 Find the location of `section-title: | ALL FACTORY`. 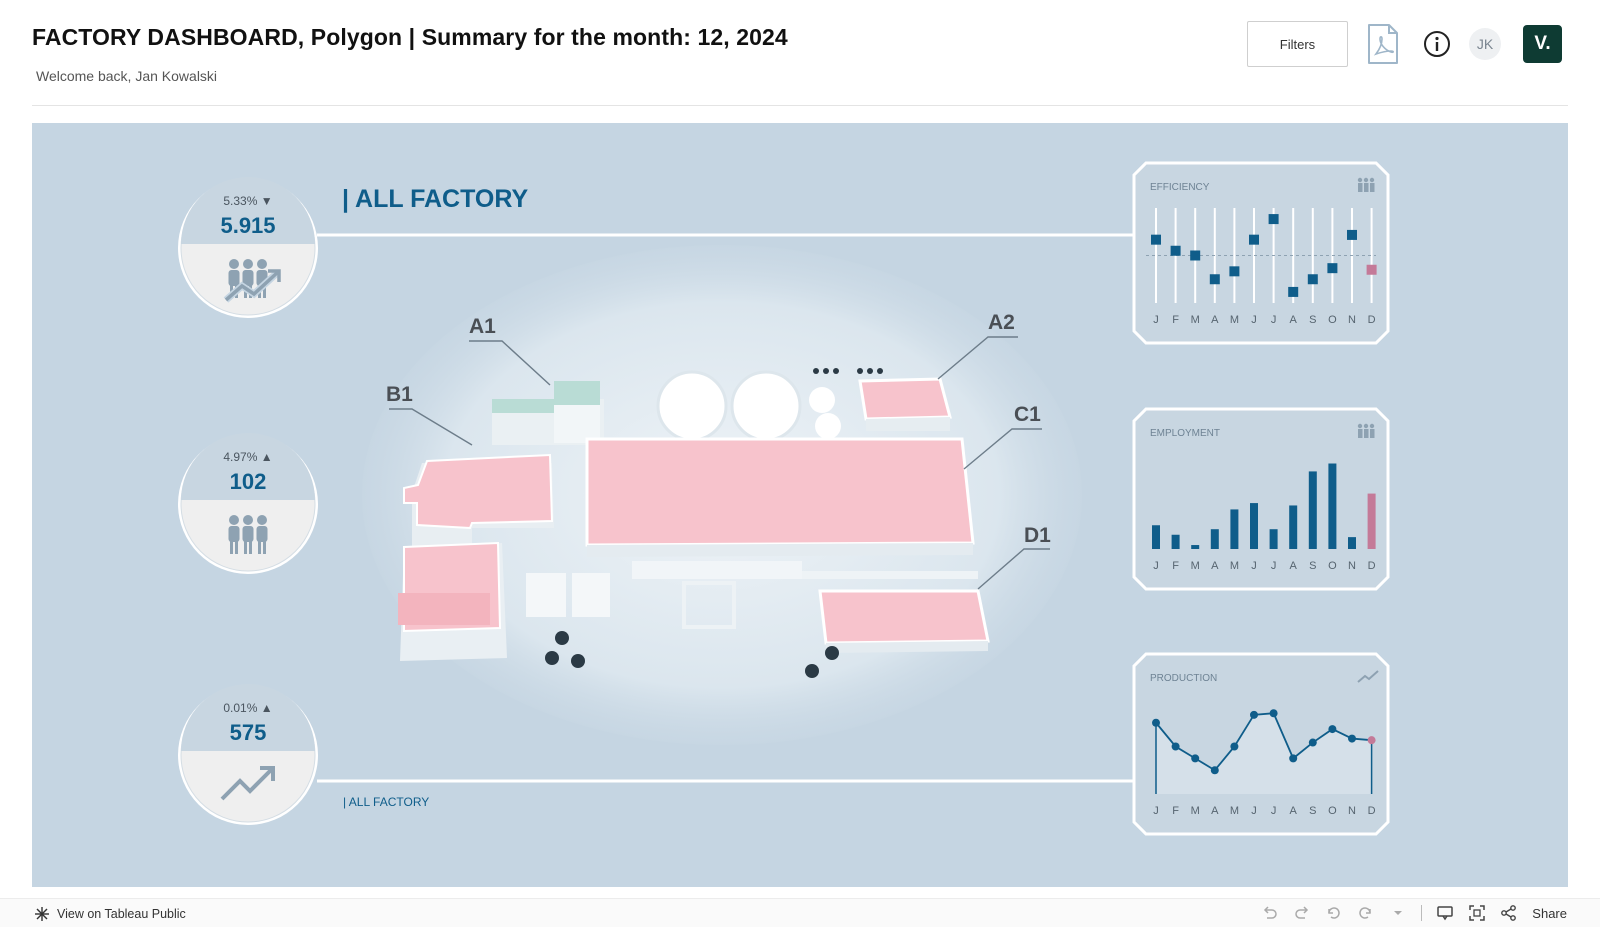

section-title: | ALL FACTORY is located at coordinates (435, 199).